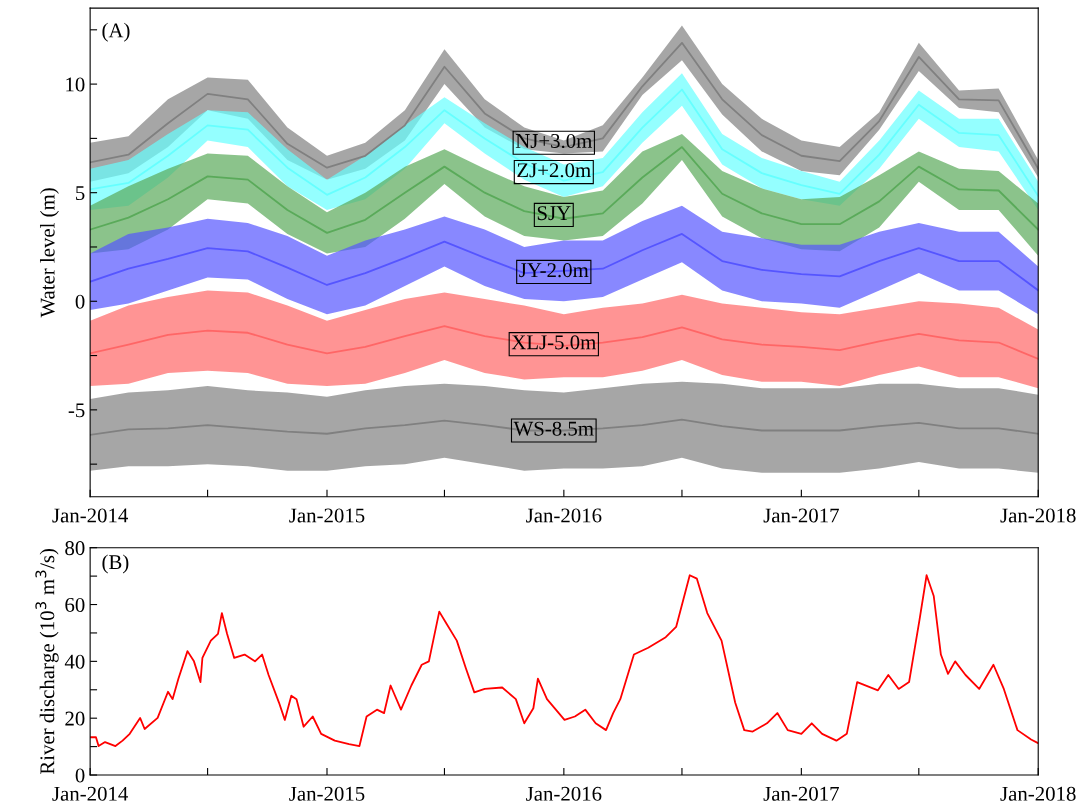 The width and height of the screenshot is (1086, 809). Describe the element at coordinates (75, 548) in the screenshot. I see `y-tick-label: 80` at that location.